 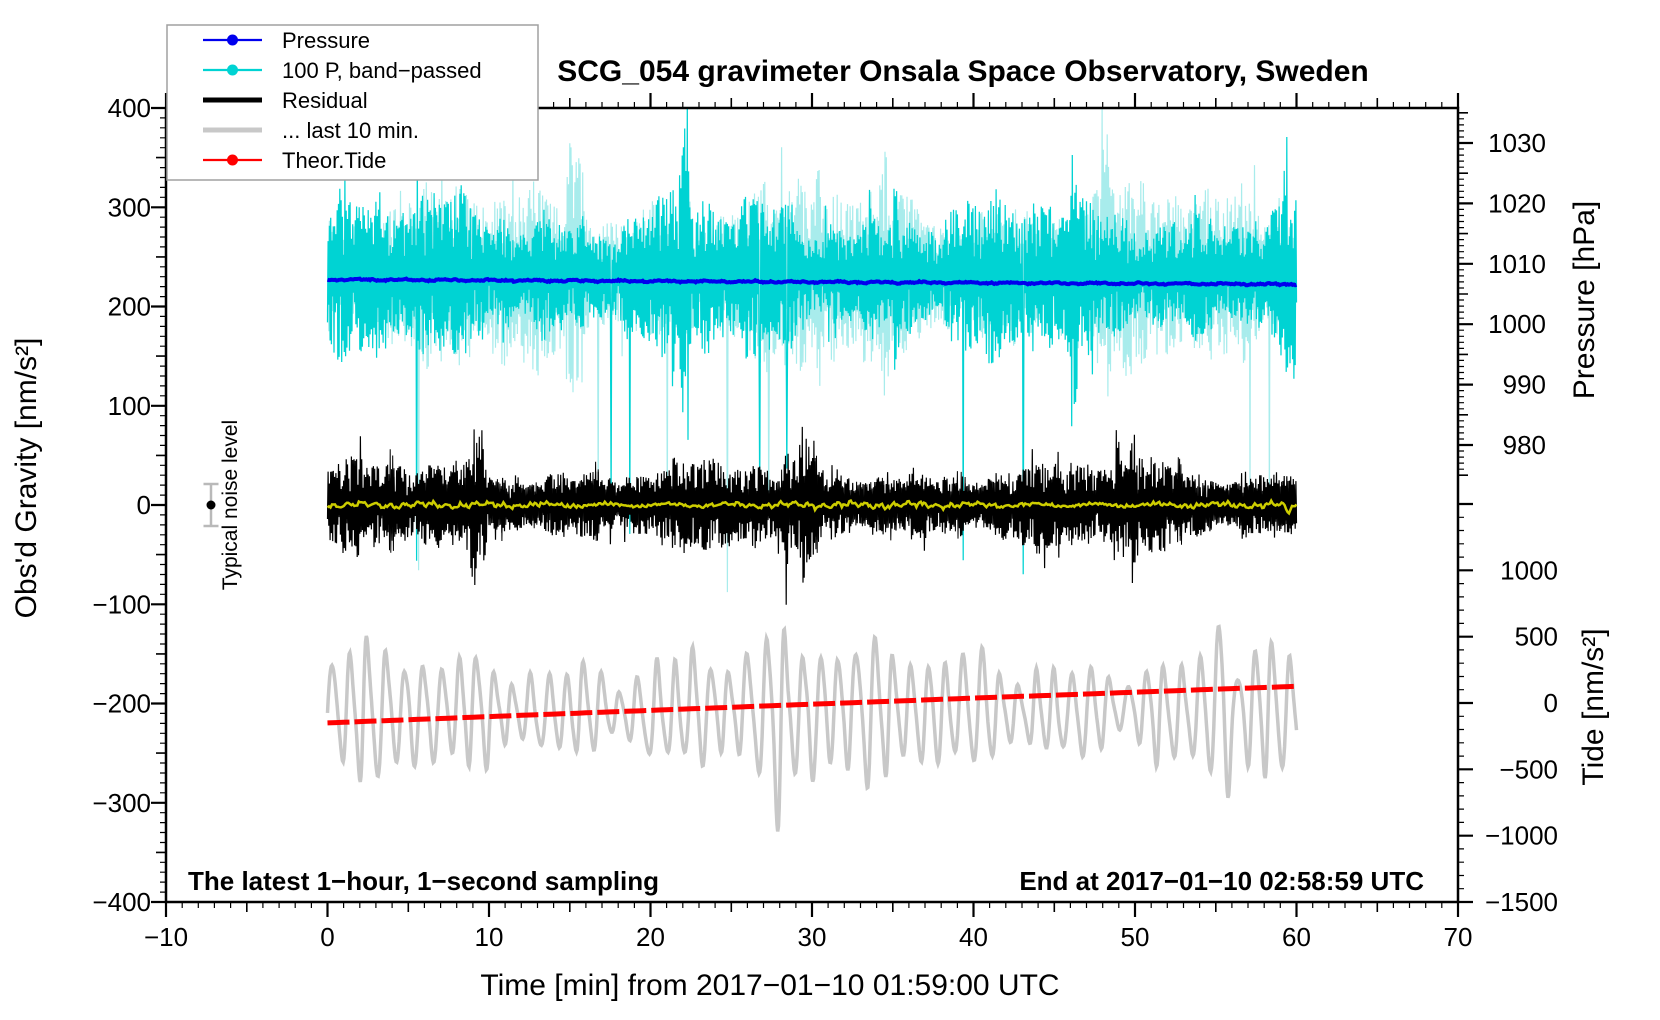 I want to click on x-tick-label: 20, so click(x=650, y=937).